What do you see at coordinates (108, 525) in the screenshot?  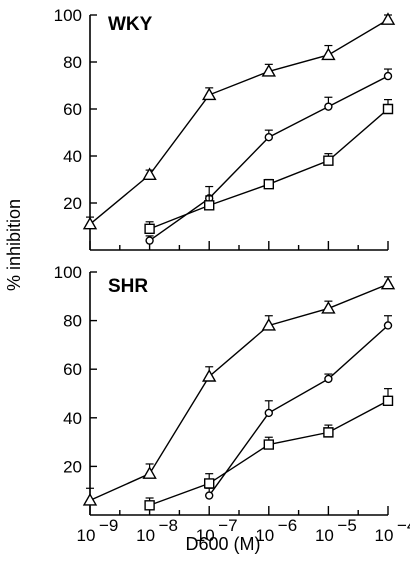 I see `x-tick-exponent: −9` at bounding box center [108, 525].